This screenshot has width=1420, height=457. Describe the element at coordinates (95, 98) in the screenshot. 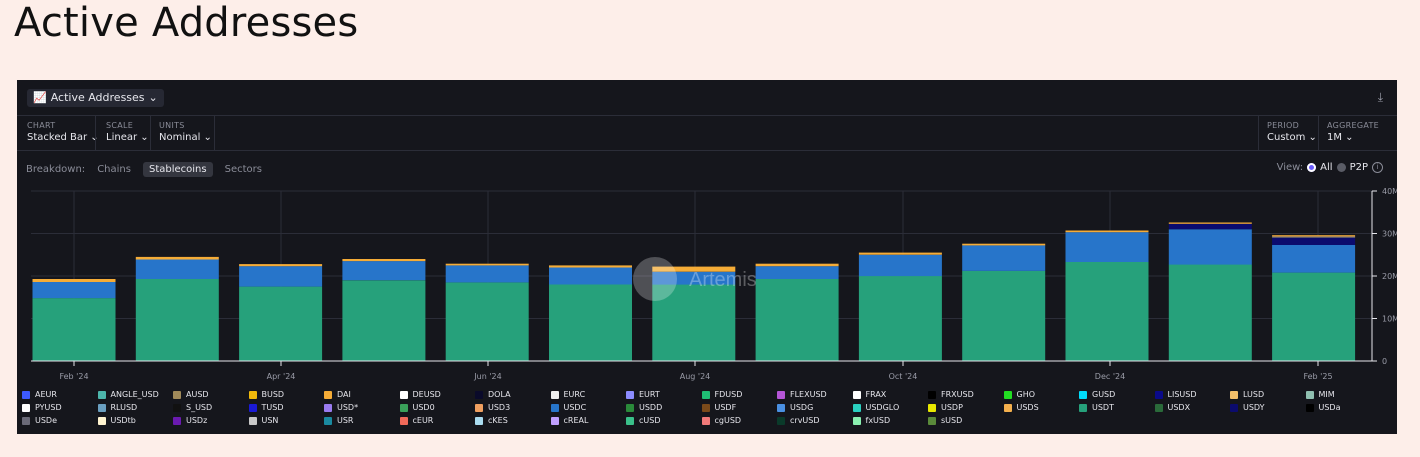

I see `chart-title-dropdown: 📈 Active Addresses ⌄` at that location.